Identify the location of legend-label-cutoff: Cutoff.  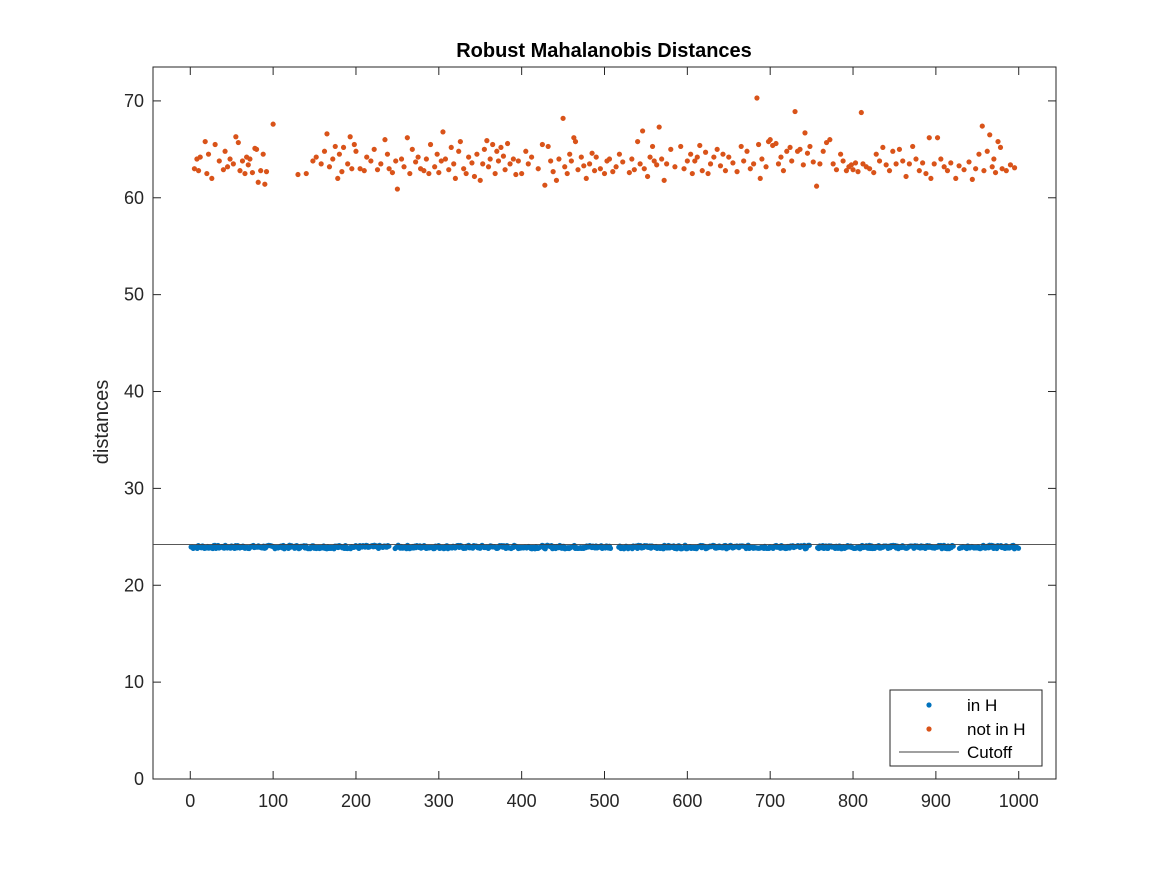
(989, 752).